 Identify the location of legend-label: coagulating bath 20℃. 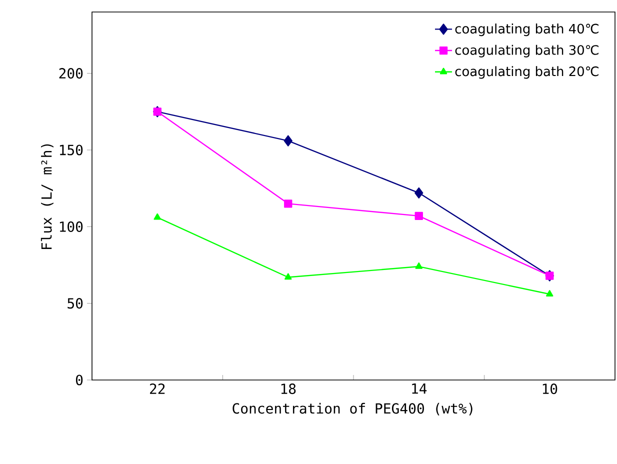
(526, 72).